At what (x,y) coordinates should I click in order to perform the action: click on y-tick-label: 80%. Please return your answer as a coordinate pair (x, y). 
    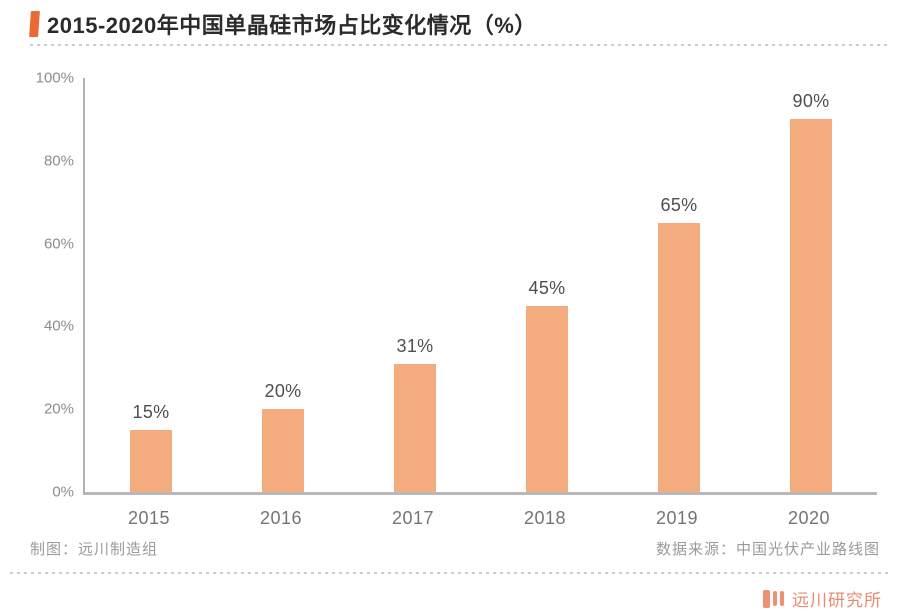
    Looking at the image, I should click on (58, 161).